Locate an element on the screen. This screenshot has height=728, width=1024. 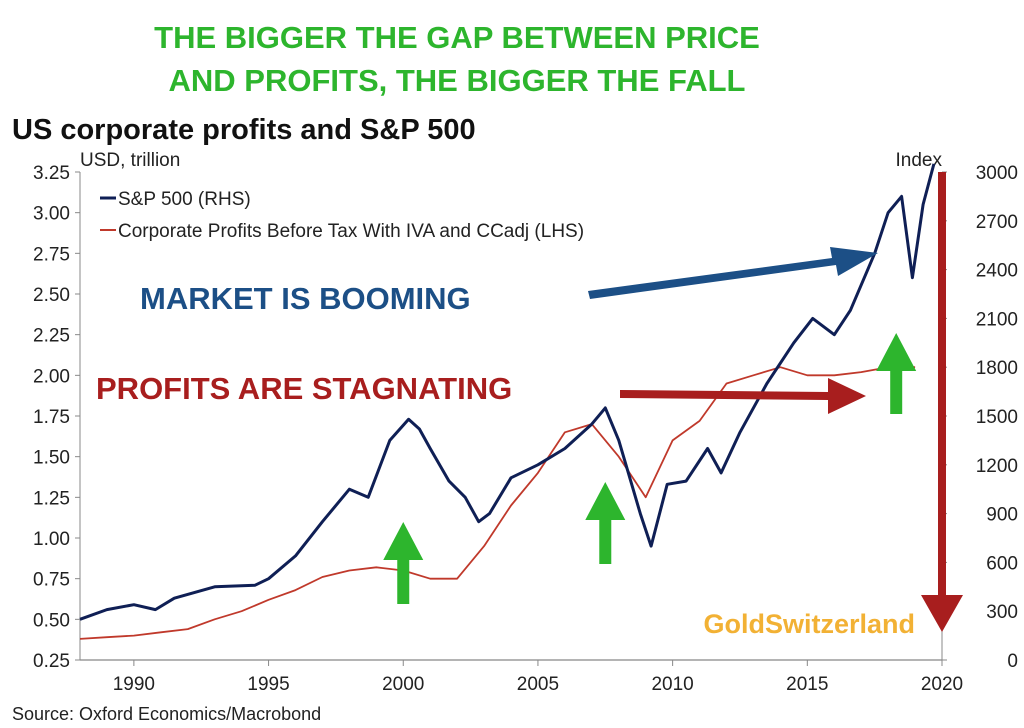
left-tick-label: 1.00 is located at coordinates (51, 539).